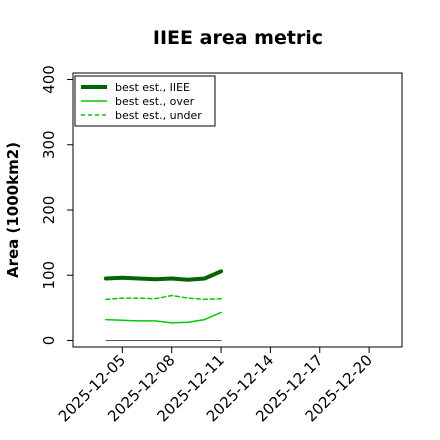 The image size is (440, 440). I want to click on y-tick-label: 200, so click(49, 210).